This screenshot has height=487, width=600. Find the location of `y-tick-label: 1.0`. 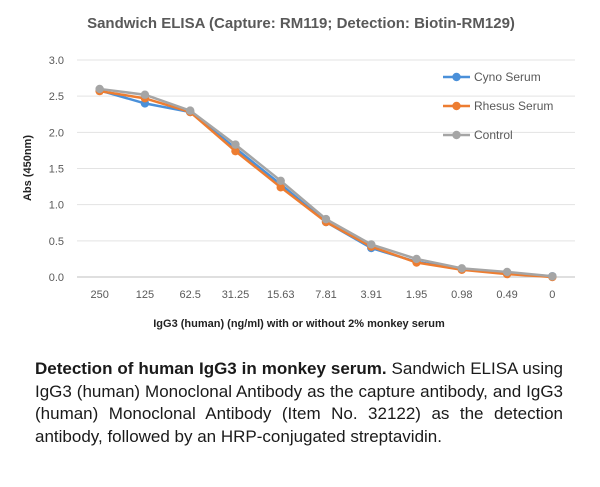

y-tick-label: 1.0 is located at coordinates (56, 206).